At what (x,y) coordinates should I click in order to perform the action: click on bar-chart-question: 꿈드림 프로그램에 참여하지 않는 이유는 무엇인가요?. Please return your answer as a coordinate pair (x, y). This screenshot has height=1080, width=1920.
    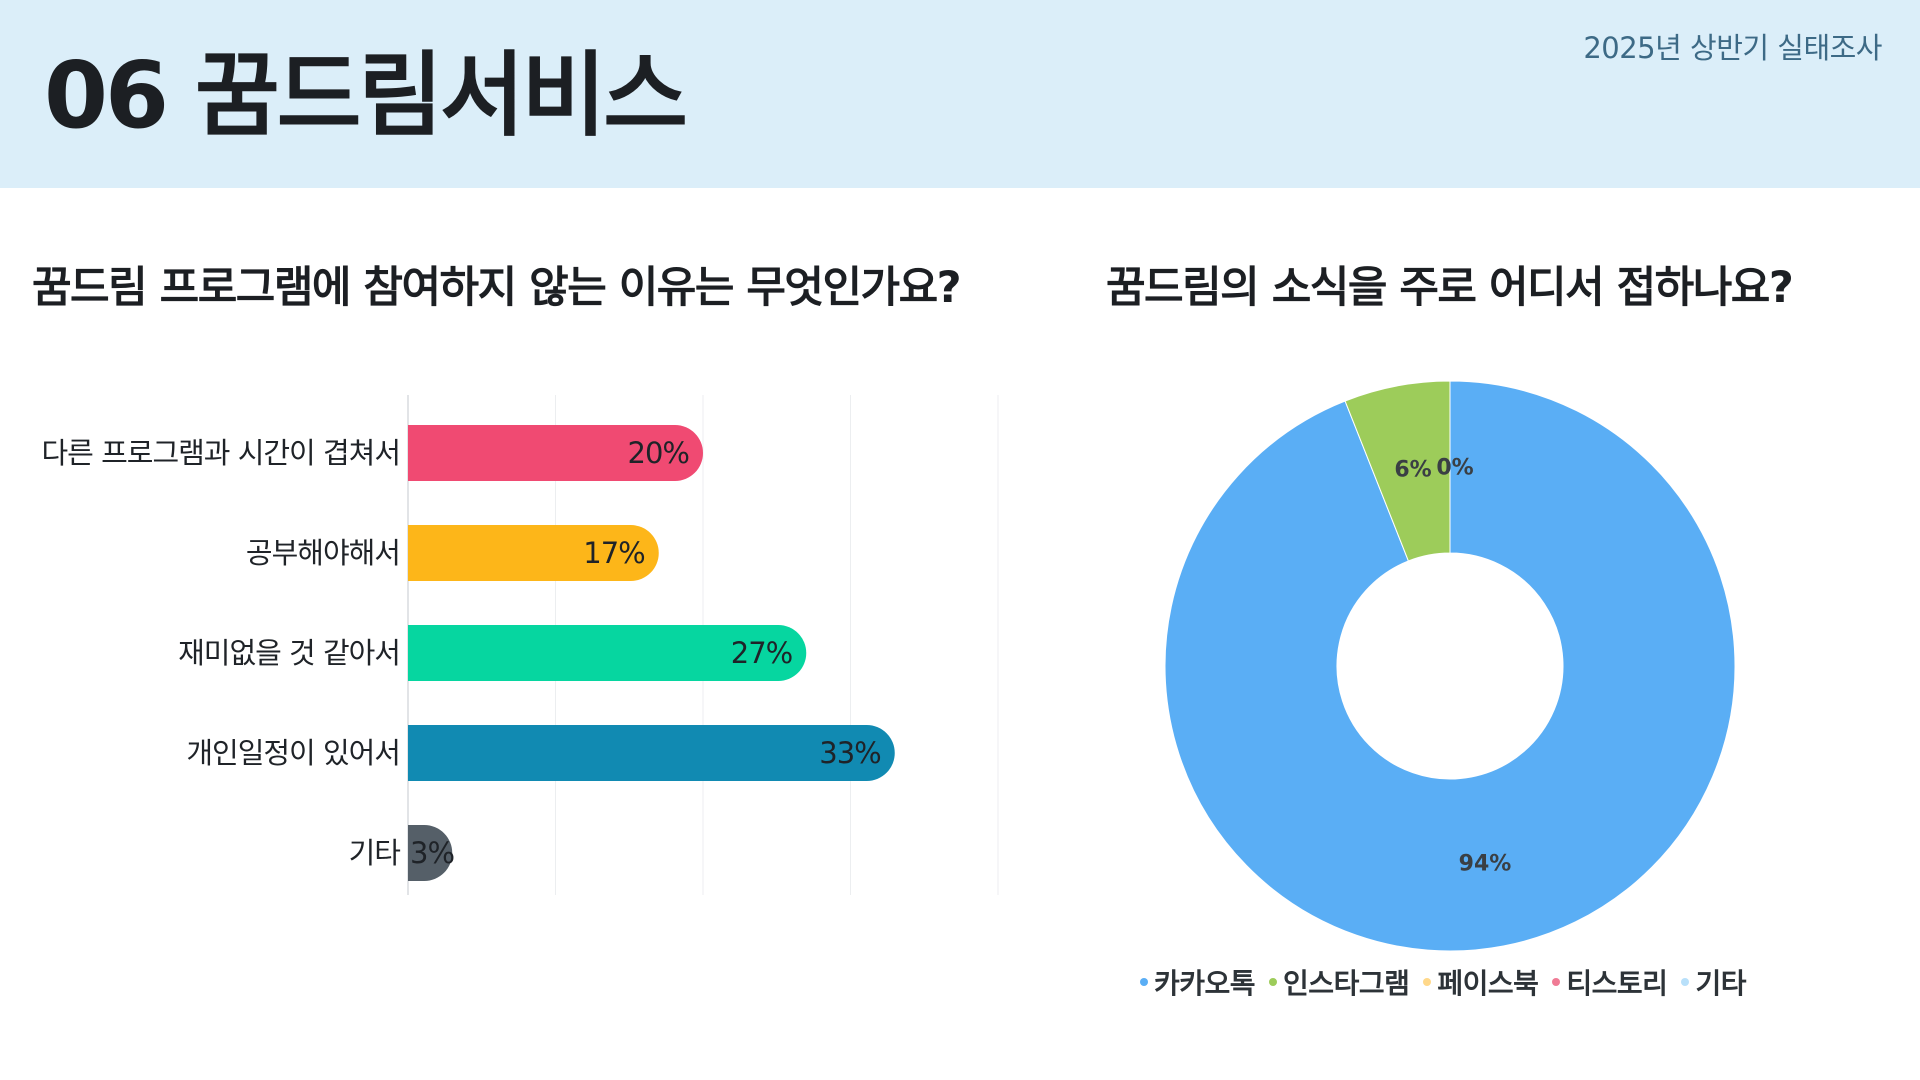
    Looking at the image, I should click on (497, 288).